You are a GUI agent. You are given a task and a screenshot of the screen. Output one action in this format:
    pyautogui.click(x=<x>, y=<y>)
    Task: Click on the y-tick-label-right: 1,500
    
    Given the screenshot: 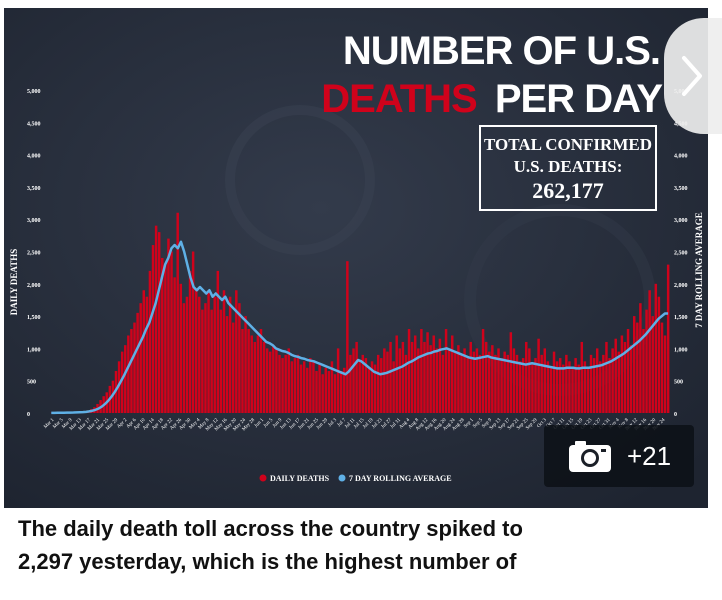 What is the action you would take?
    pyautogui.click(x=681, y=318)
    